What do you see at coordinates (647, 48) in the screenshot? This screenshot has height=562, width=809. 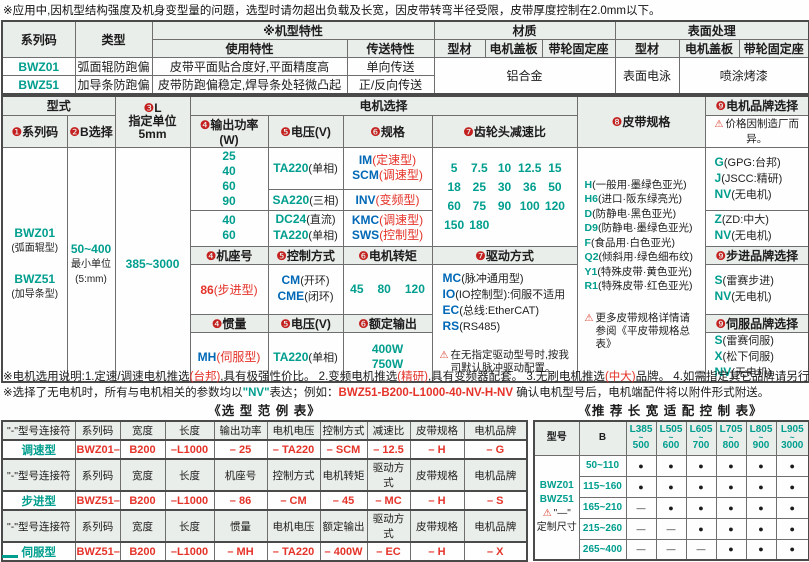 I see `surface-profile-header: 型材` at bounding box center [647, 48].